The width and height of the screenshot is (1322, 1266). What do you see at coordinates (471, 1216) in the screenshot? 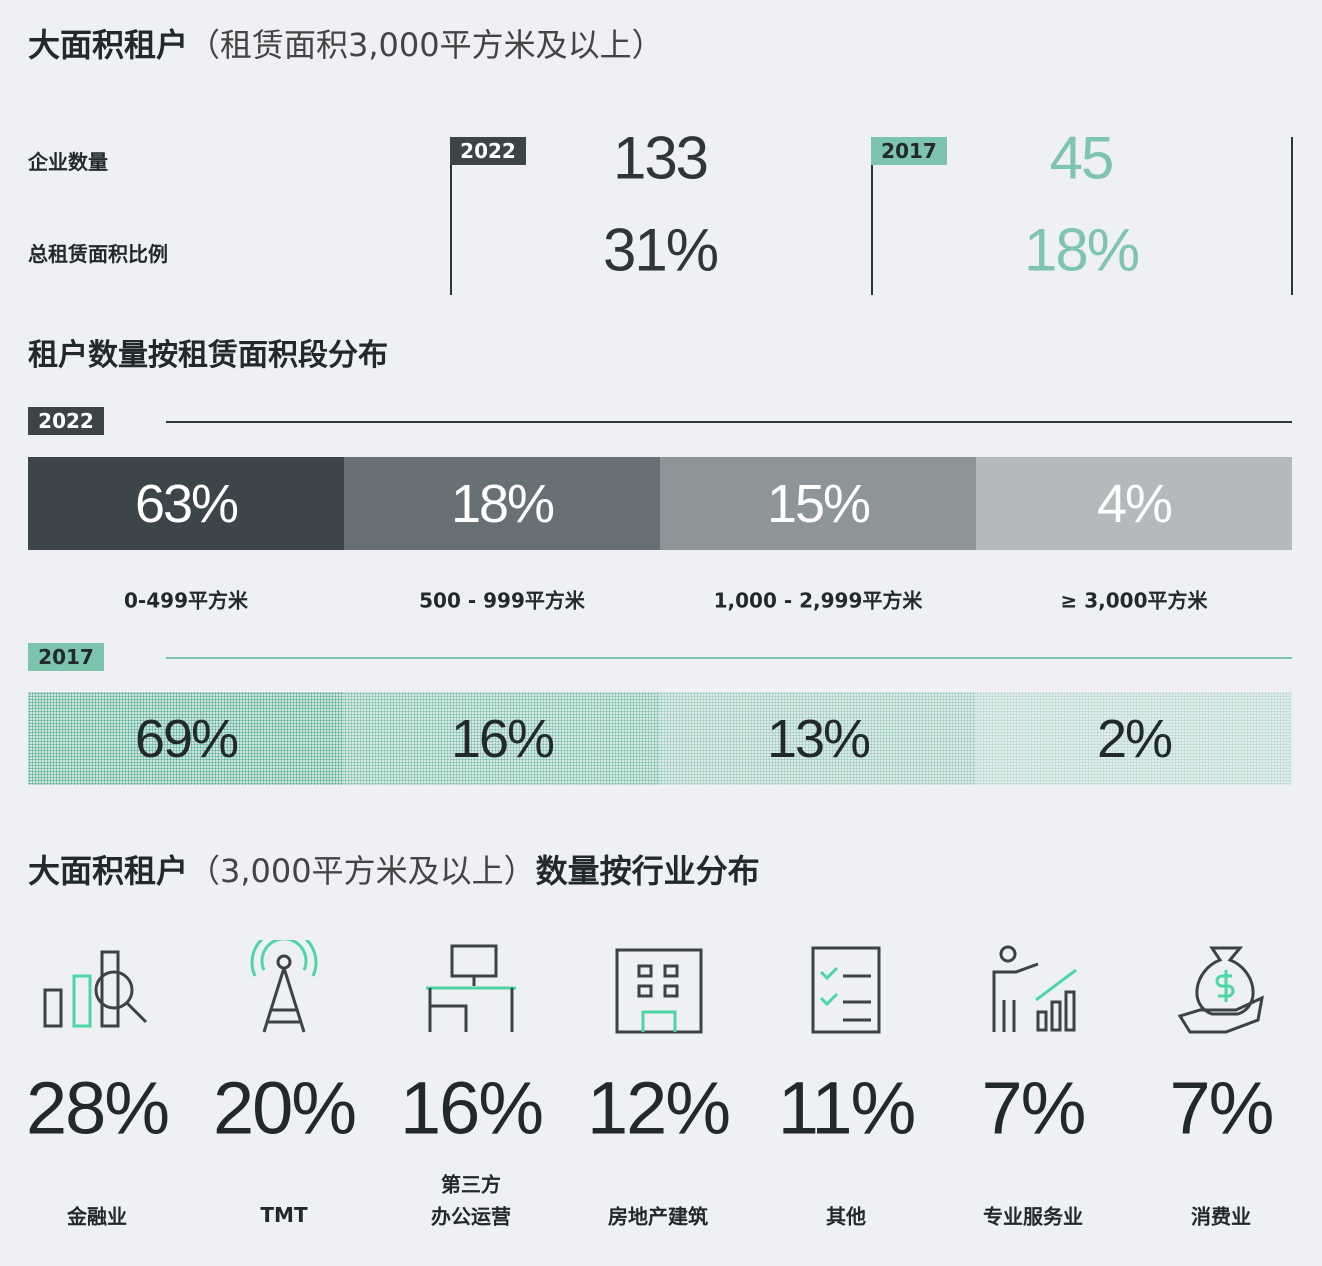
I see `industry-label: 办公运营` at bounding box center [471, 1216].